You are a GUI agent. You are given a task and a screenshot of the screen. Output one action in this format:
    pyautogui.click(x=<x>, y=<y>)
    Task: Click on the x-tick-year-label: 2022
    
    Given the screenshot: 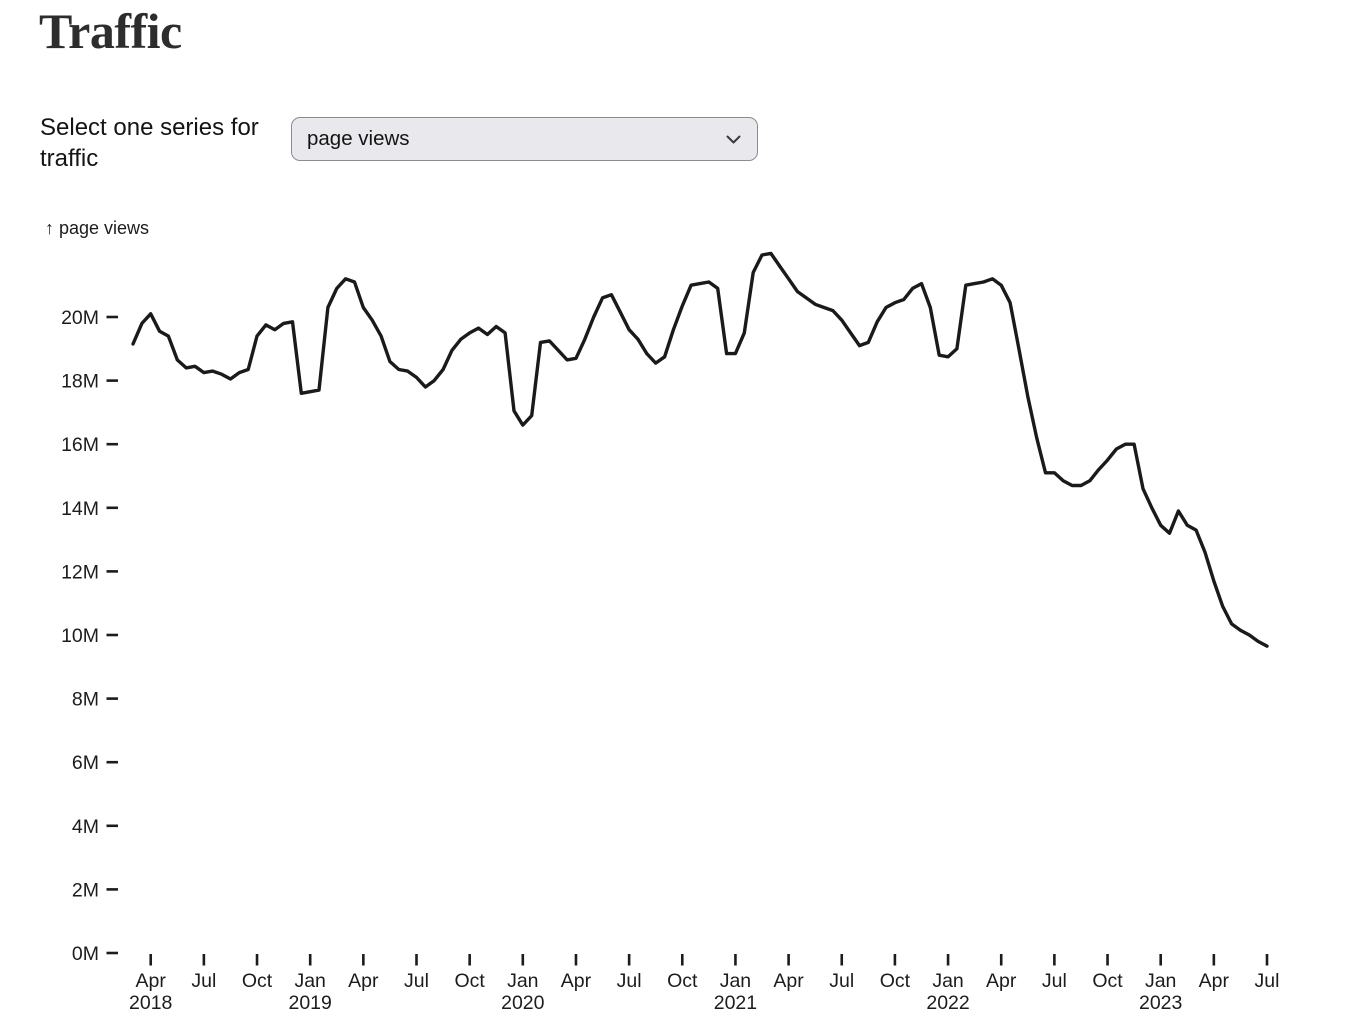 What is the action you would take?
    pyautogui.click(x=947, y=1003)
    